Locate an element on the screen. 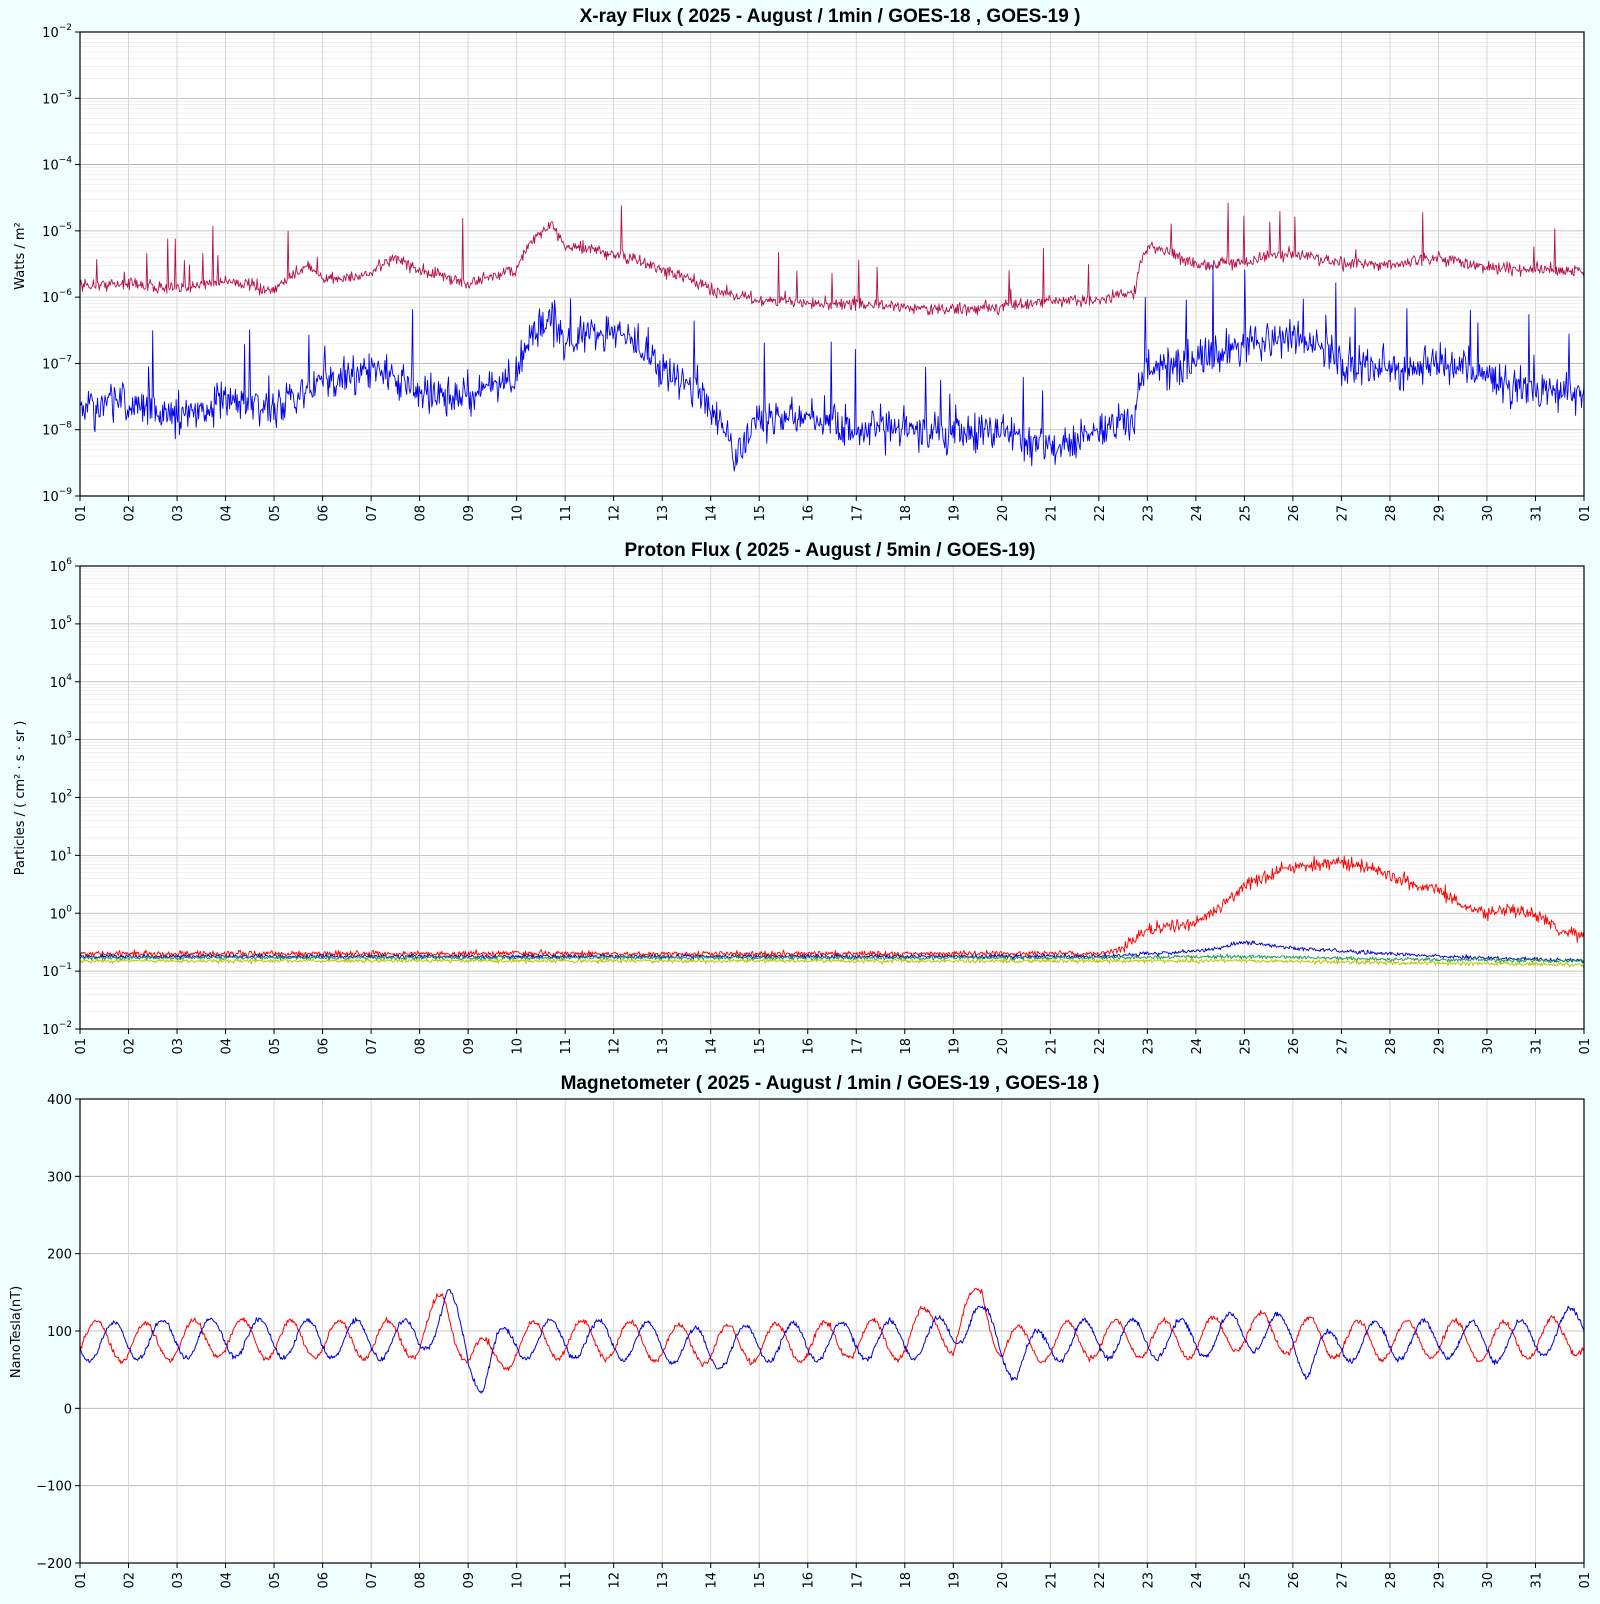 This screenshot has width=1600, height=1604. xray-flux-ytick-label: 10⁻² is located at coordinates (57, 32).